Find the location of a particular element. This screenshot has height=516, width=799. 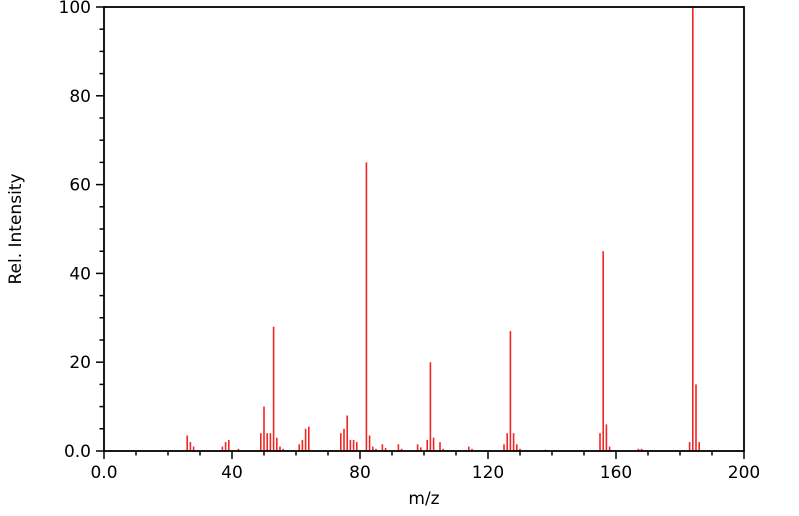

y-axis-title: Rel. Intensity is located at coordinates (16, 228).